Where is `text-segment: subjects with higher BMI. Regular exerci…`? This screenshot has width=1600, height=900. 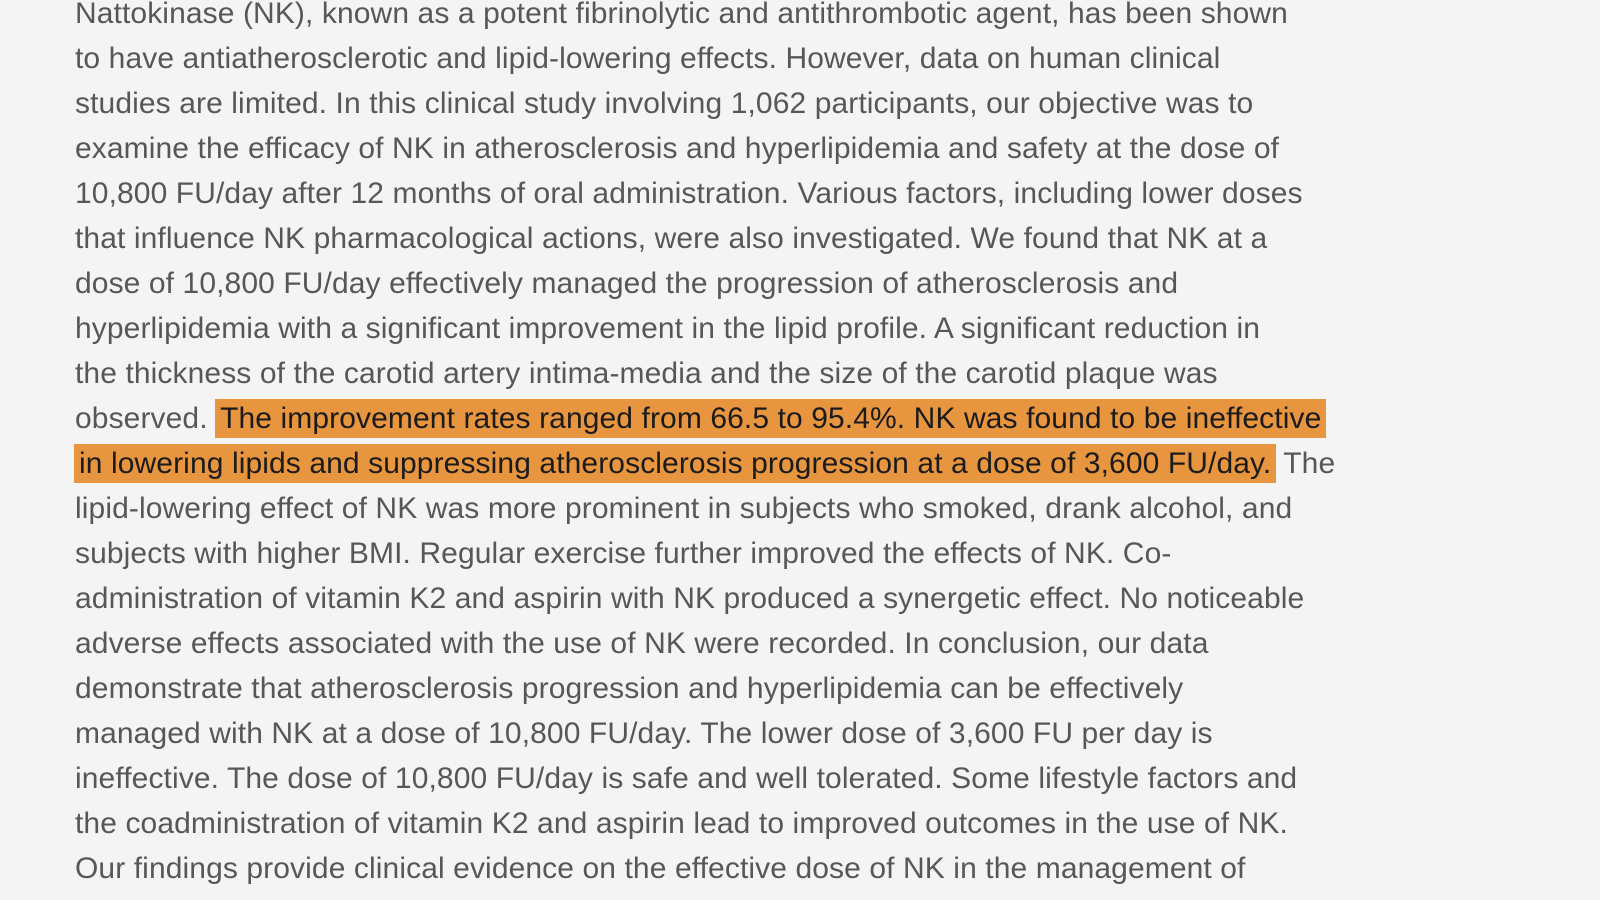
text-segment: subjects with higher BMI. Regular exerci… is located at coordinates (623, 553).